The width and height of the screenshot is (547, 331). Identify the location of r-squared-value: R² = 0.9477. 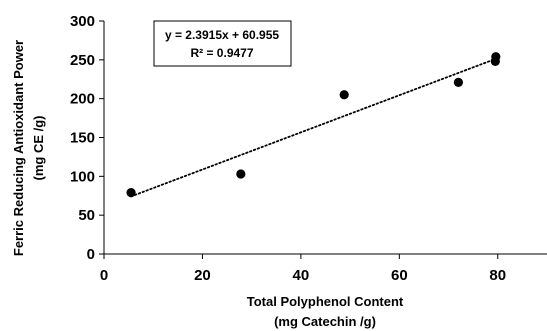
(221, 53).